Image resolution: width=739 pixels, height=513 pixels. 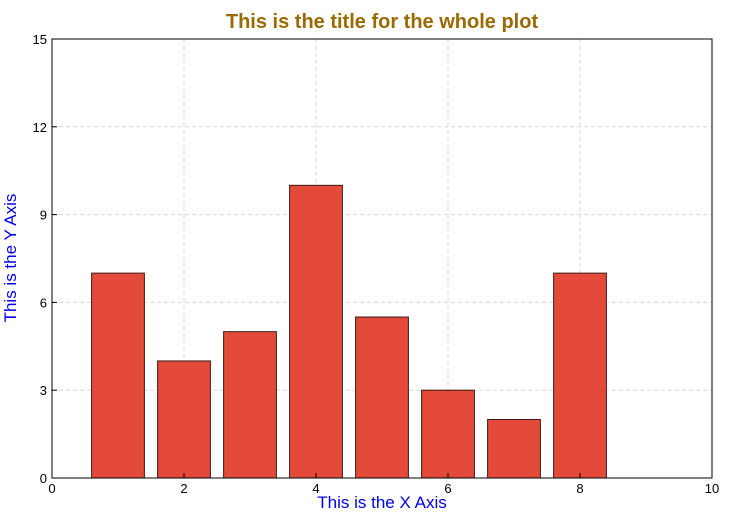 I want to click on x-tick-label: 2, so click(x=183, y=488).